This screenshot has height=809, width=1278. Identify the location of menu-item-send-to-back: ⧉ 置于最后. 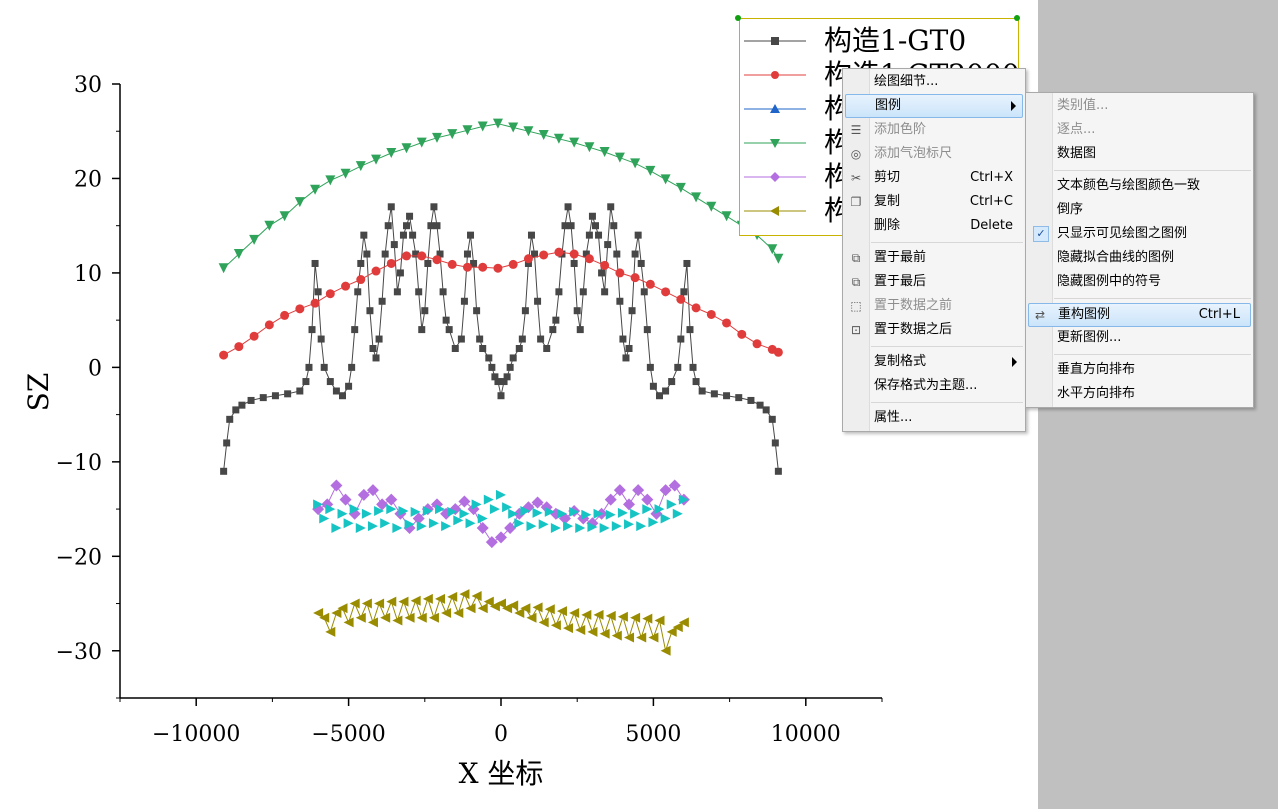
(934, 282).